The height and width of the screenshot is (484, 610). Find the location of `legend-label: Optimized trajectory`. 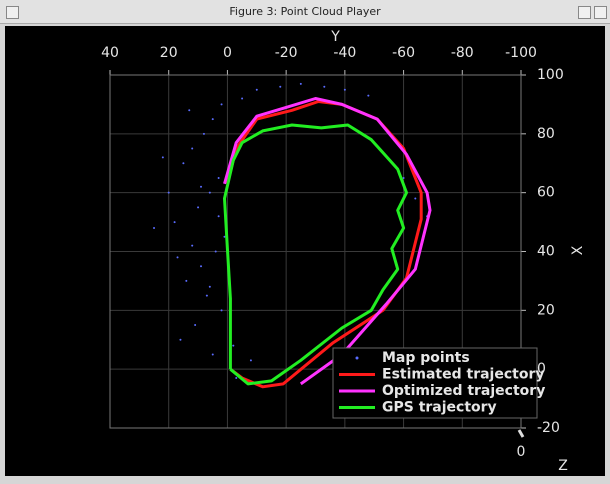

legend-label: Optimized trajectory is located at coordinates (463, 391).